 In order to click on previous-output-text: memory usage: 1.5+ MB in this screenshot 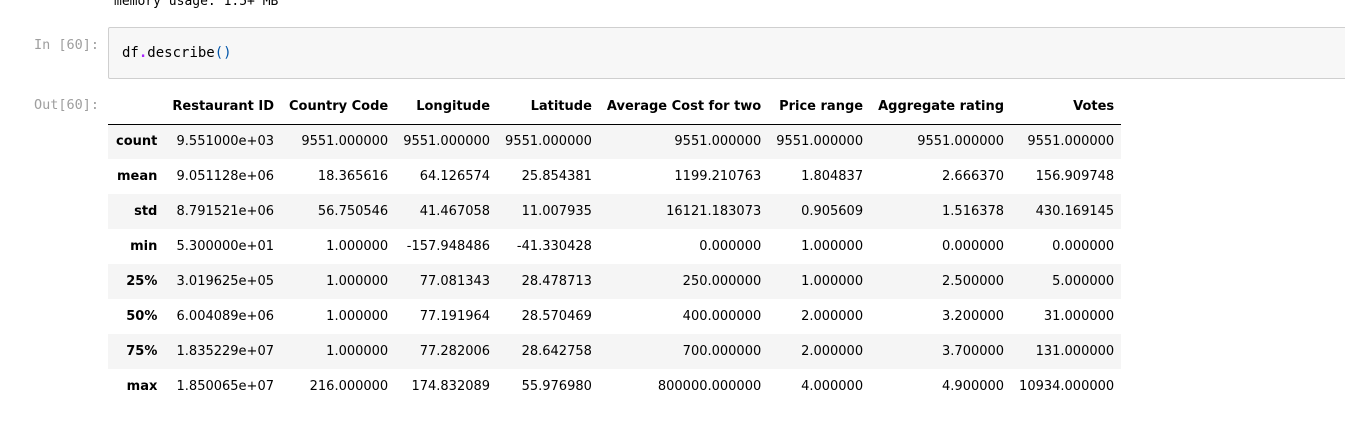, I will do `click(196, 4)`.